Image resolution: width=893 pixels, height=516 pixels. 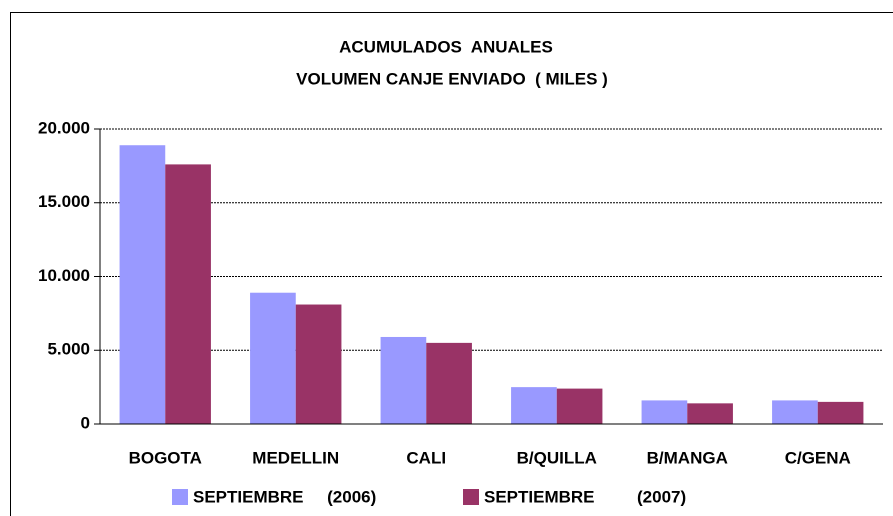 I want to click on y-tick-label: 10.000, so click(x=64, y=275).